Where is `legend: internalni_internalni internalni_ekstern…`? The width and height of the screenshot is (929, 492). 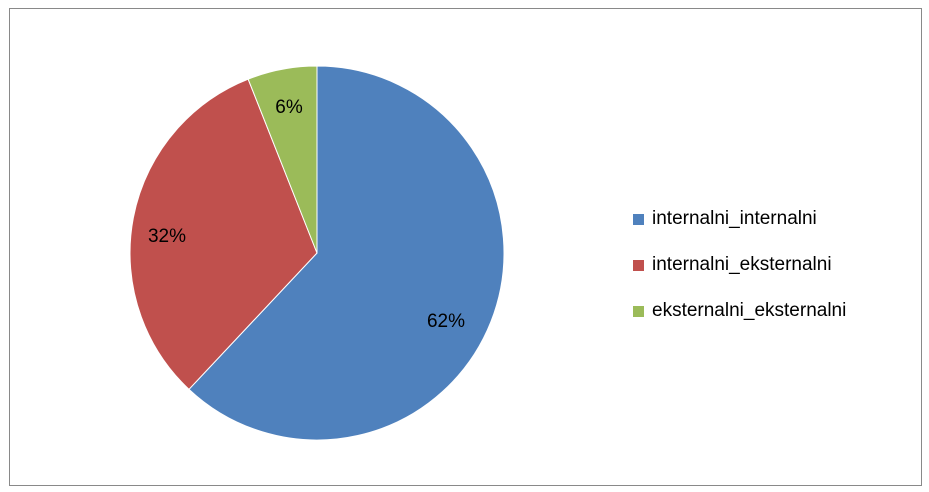
legend: internalni_internalni internalni_ekstern… is located at coordinates (739, 265).